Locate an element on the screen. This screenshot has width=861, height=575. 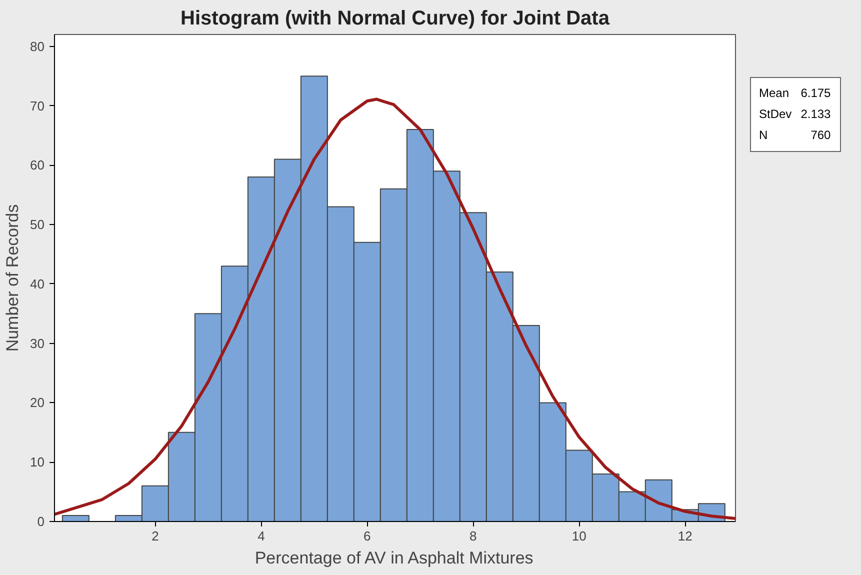
y-axis-title: Number of Records is located at coordinates (12, 278).